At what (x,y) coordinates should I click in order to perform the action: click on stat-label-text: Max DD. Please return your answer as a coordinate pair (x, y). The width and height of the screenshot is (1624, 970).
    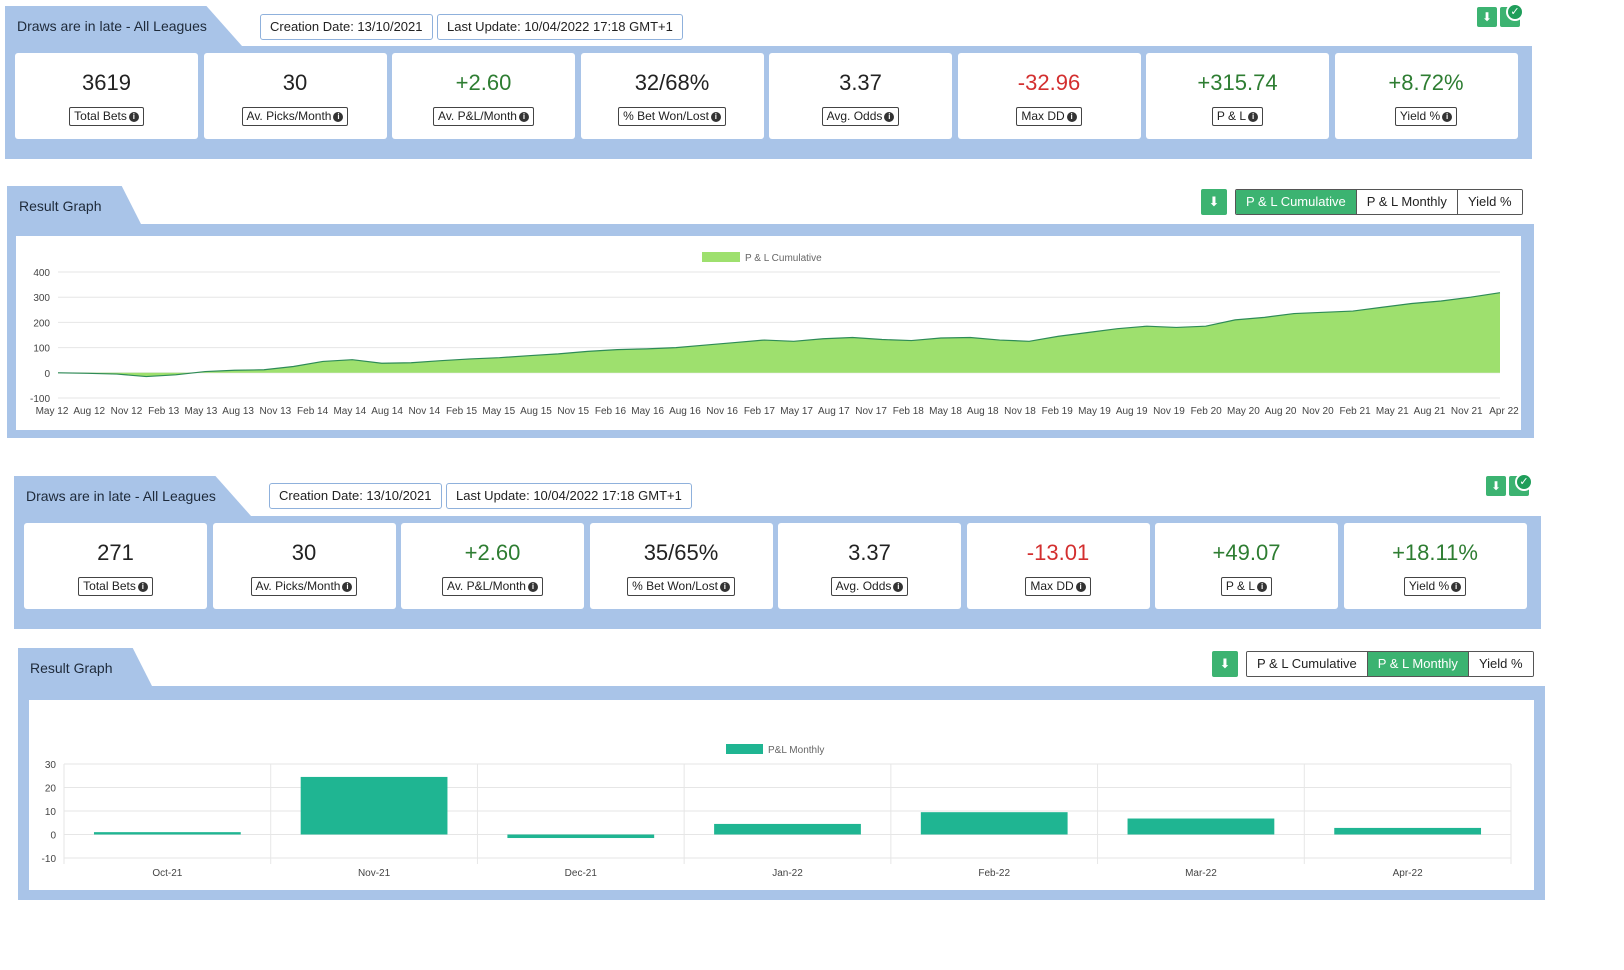
    Looking at the image, I should click on (1043, 116).